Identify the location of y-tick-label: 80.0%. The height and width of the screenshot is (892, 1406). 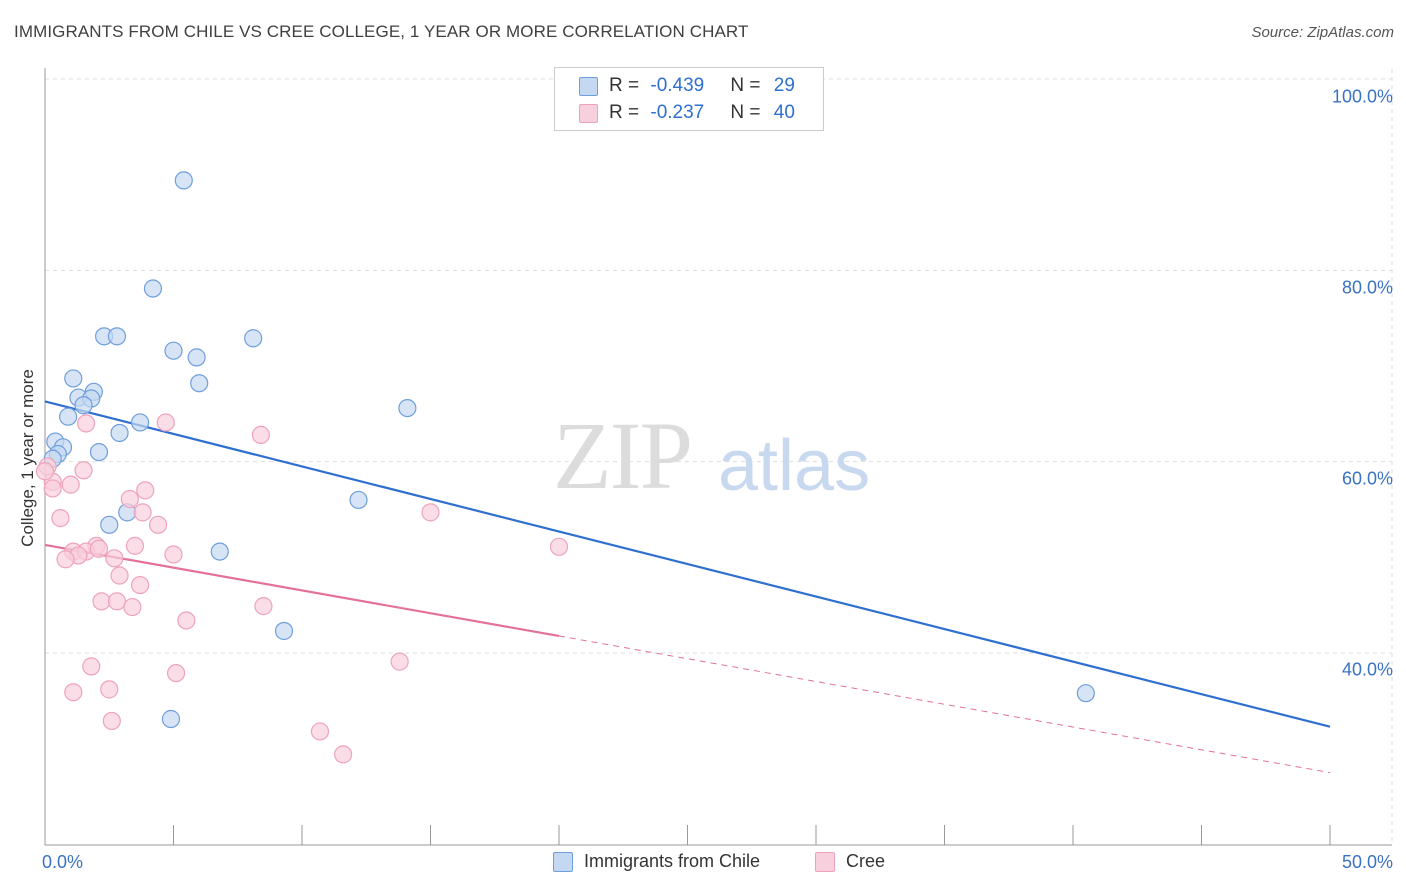
(1367, 287).